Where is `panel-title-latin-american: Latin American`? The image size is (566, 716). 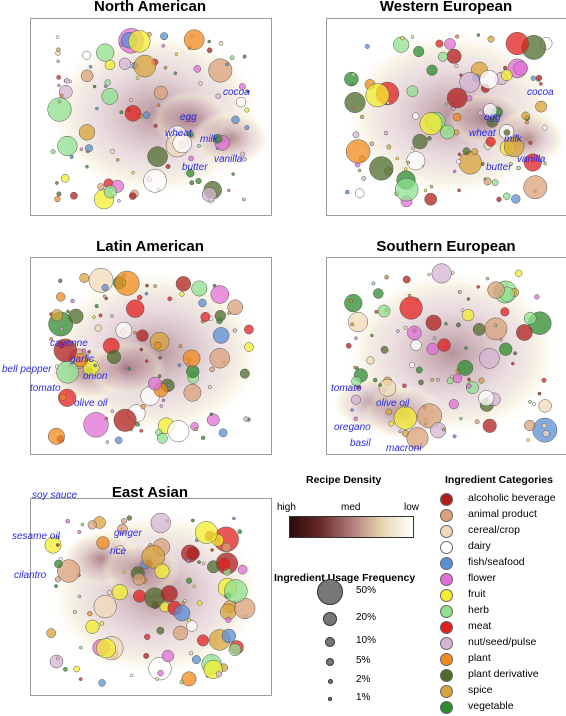 panel-title-latin-american: Latin American is located at coordinates (150, 246).